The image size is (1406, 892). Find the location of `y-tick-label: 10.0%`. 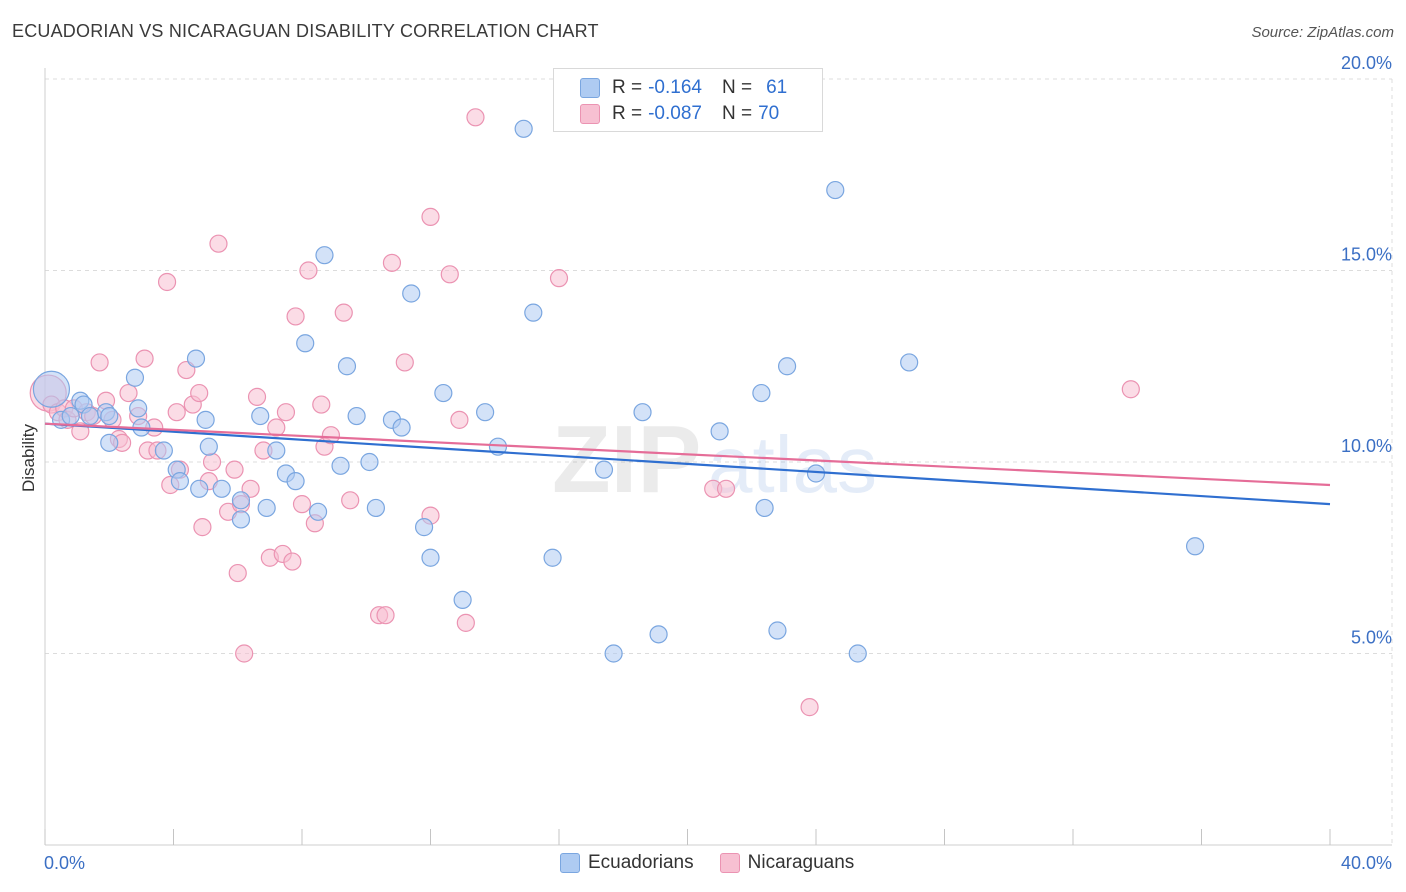

y-tick-label: 10.0% is located at coordinates (1366, 446).